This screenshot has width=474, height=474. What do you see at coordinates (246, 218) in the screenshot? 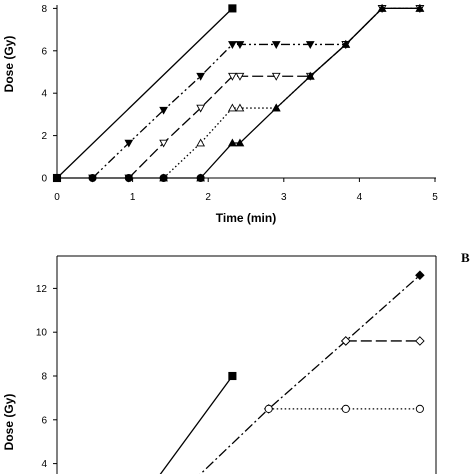
I see `panel-a-x-axis-title: Time (min)` at bounding box center [246, 218].